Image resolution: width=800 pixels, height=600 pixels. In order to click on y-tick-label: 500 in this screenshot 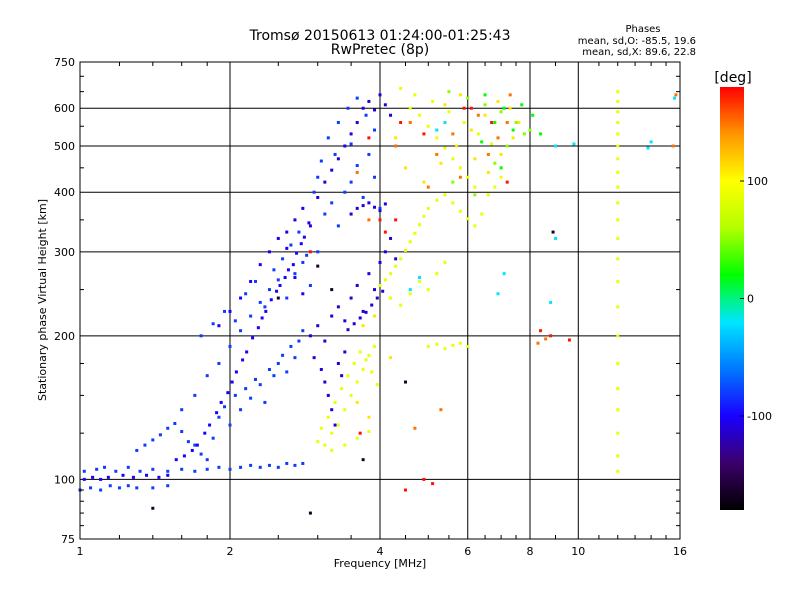, I will do `click(64, 146)`.